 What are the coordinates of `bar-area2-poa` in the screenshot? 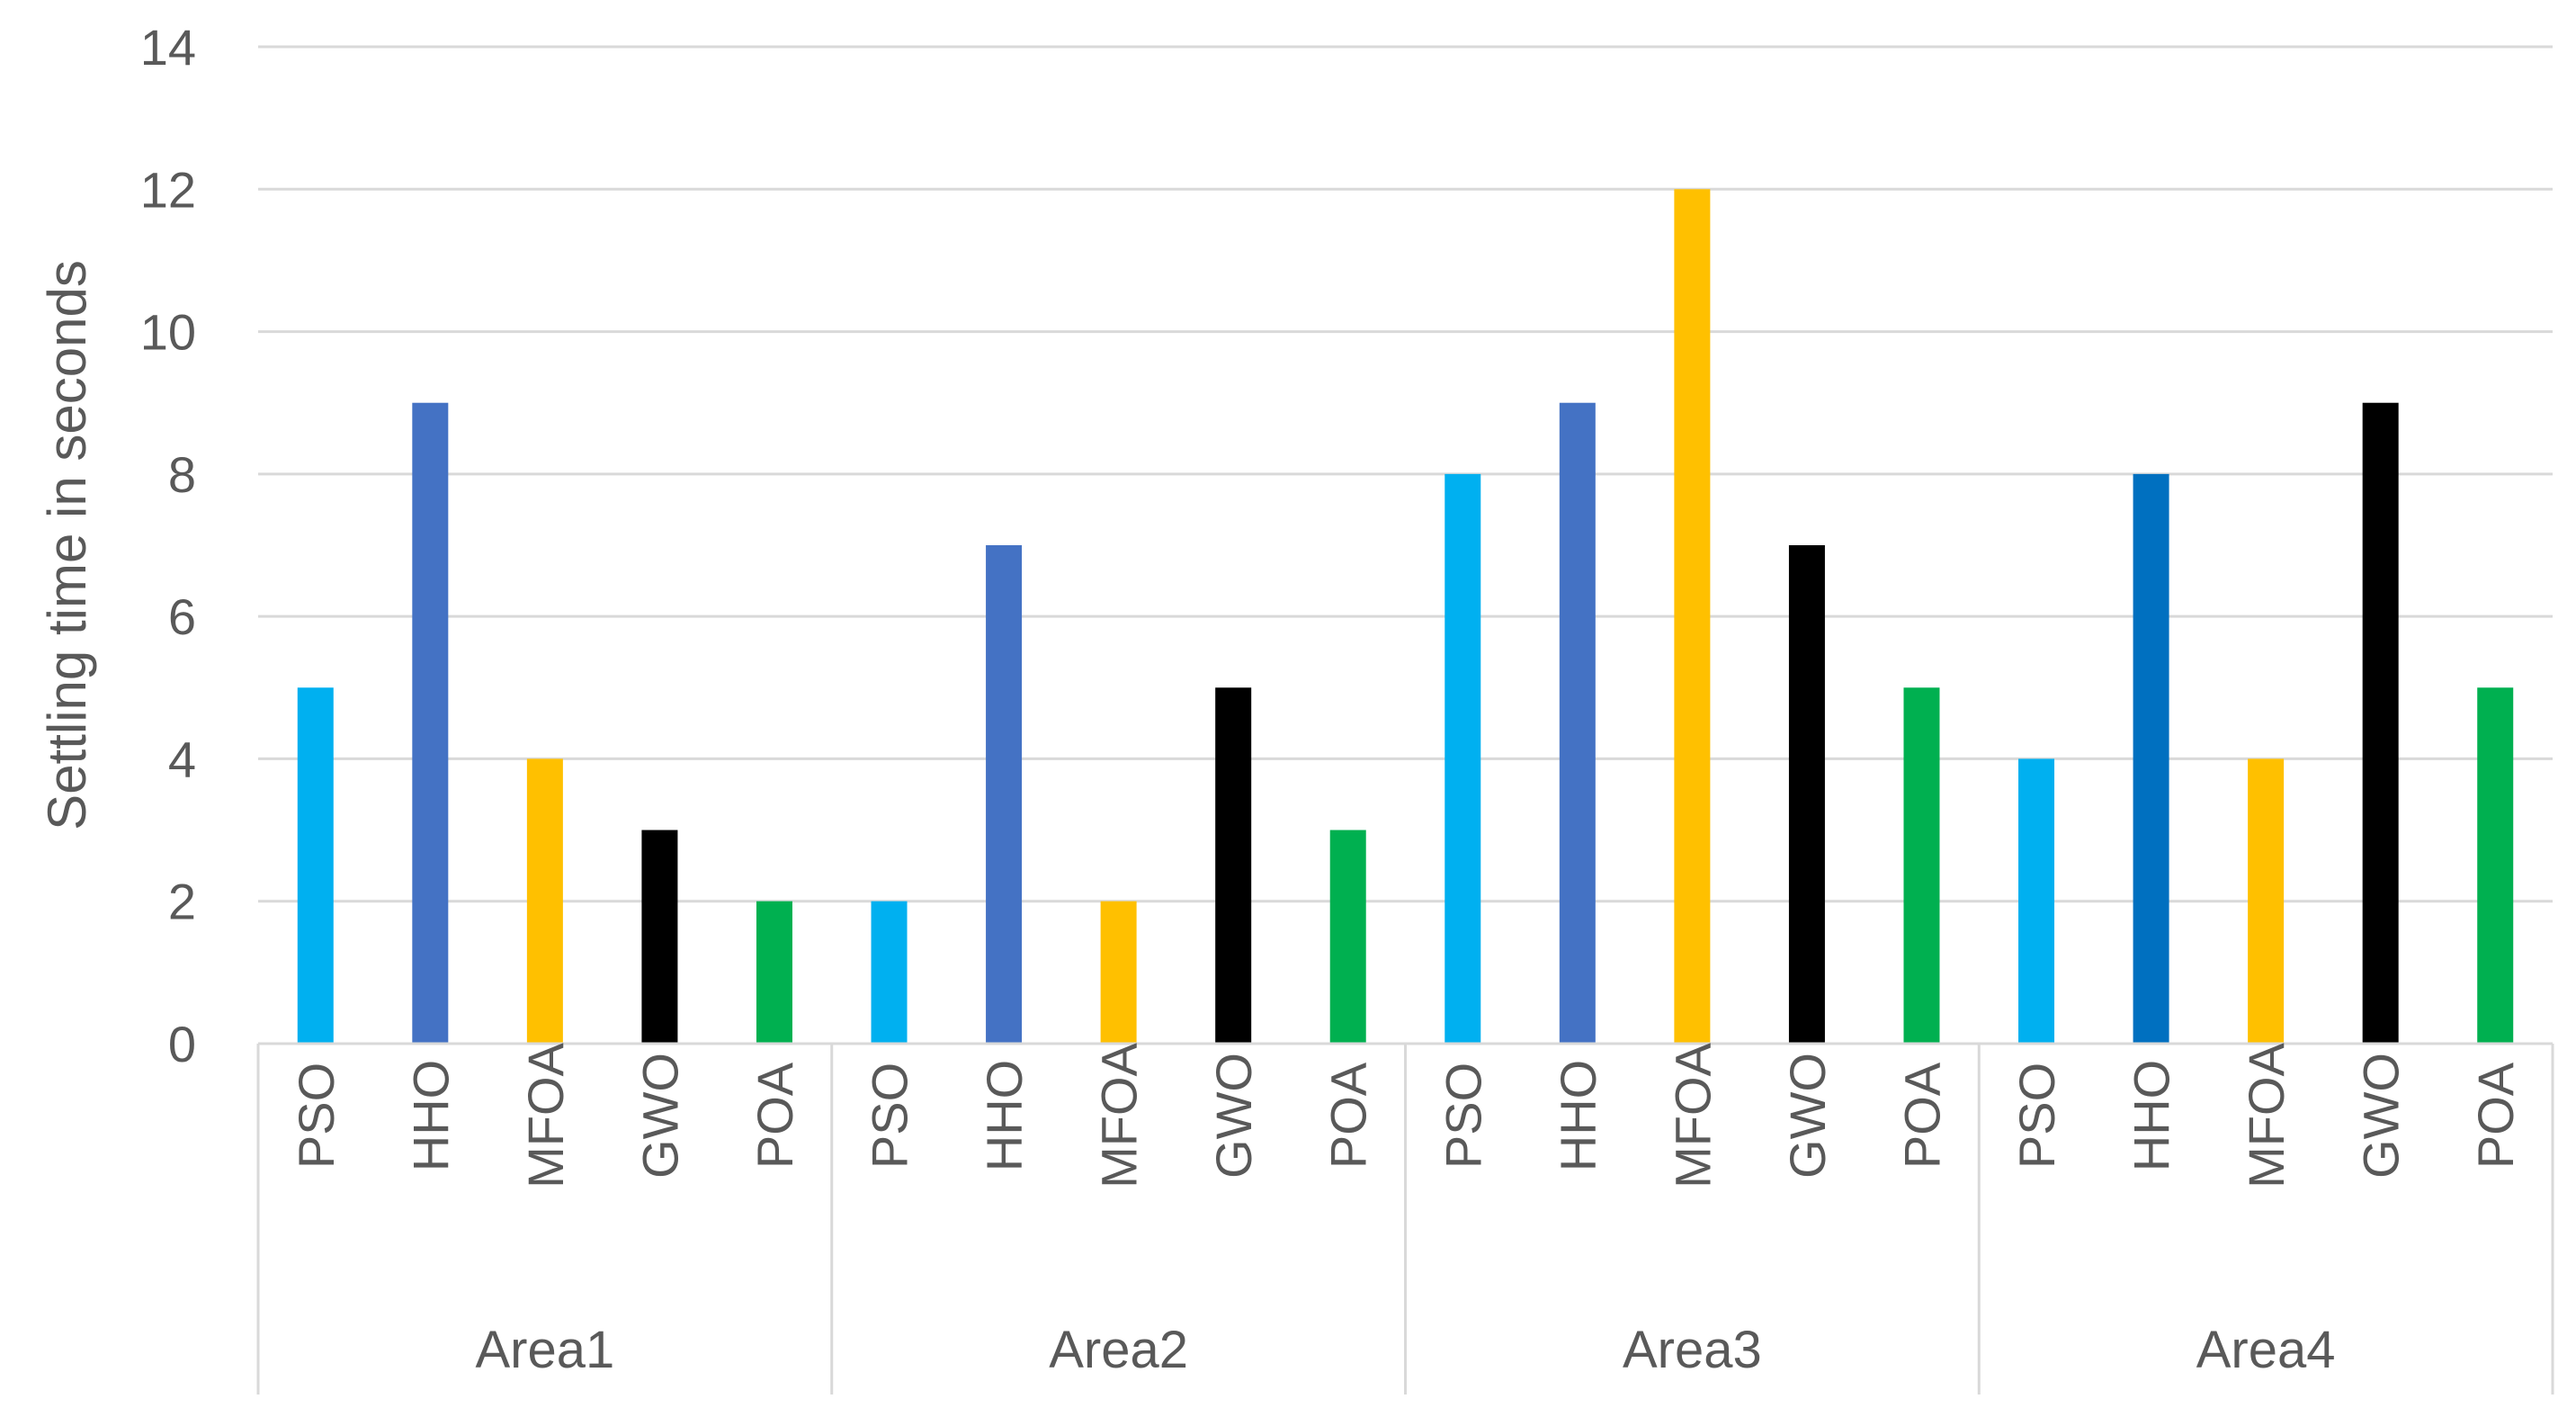 It's located at (1347, 937).